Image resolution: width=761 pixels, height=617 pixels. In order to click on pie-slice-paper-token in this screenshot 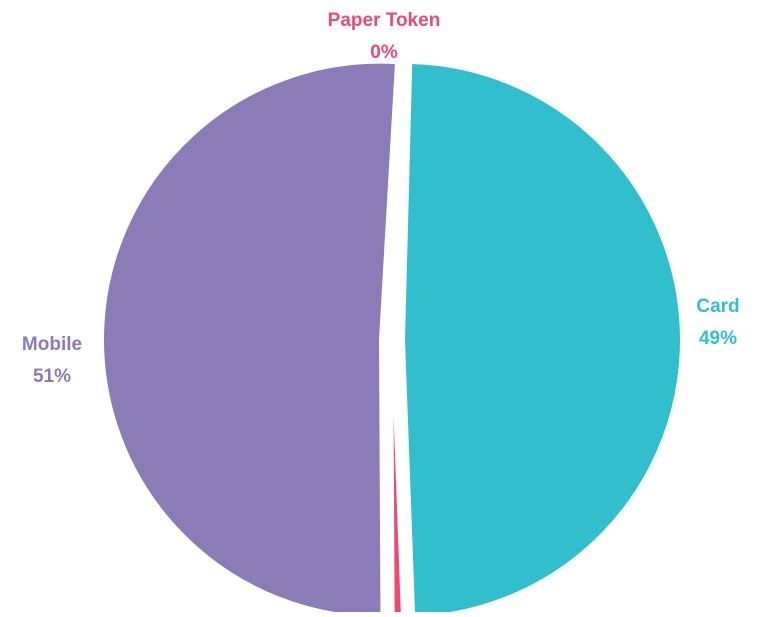, I will do `click(397, 484)`.